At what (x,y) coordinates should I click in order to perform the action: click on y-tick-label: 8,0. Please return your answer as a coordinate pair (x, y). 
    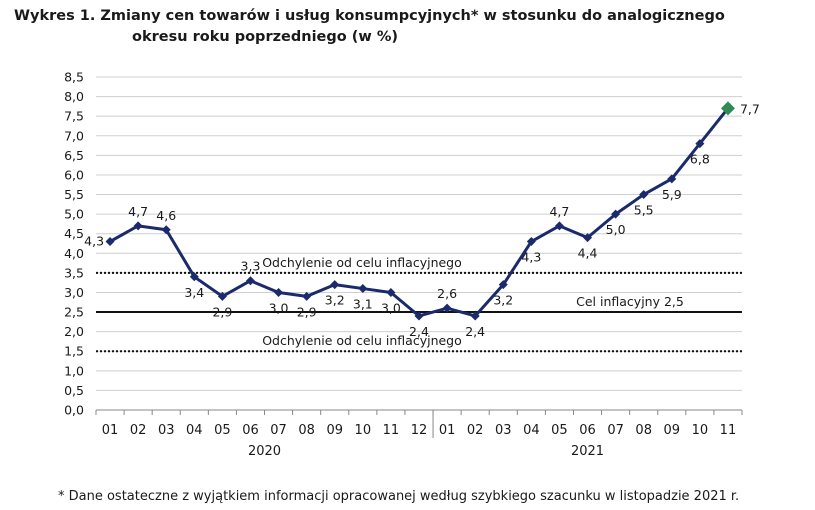
    Looking at the image, I should click on (74, 96).